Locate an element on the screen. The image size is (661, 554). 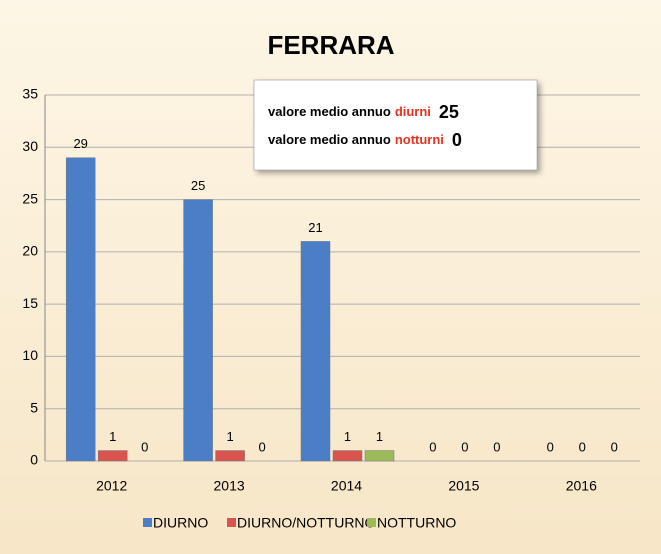
legend-label: DIURNO/NOTTURNO is located at coordinates (306, 523).